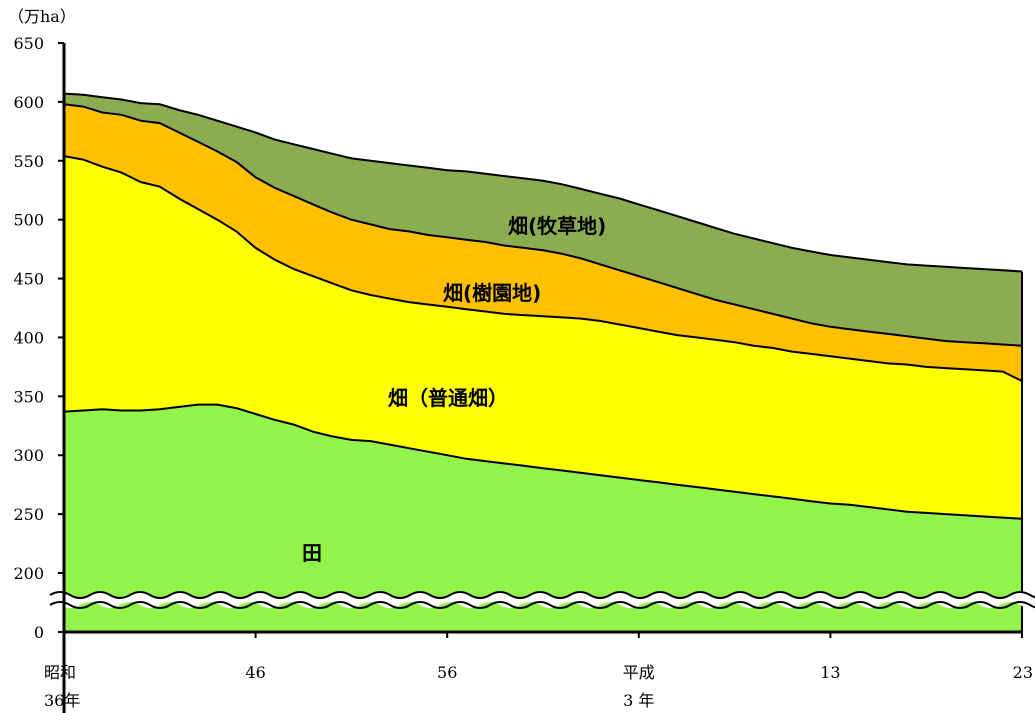 Image resolution: width=1035 pixels, height=713 pixels. What do you see at coordinates (447, 672) in the screenshot?
I see `x-tick-label-56: 56` at bounding box center [447, 672].